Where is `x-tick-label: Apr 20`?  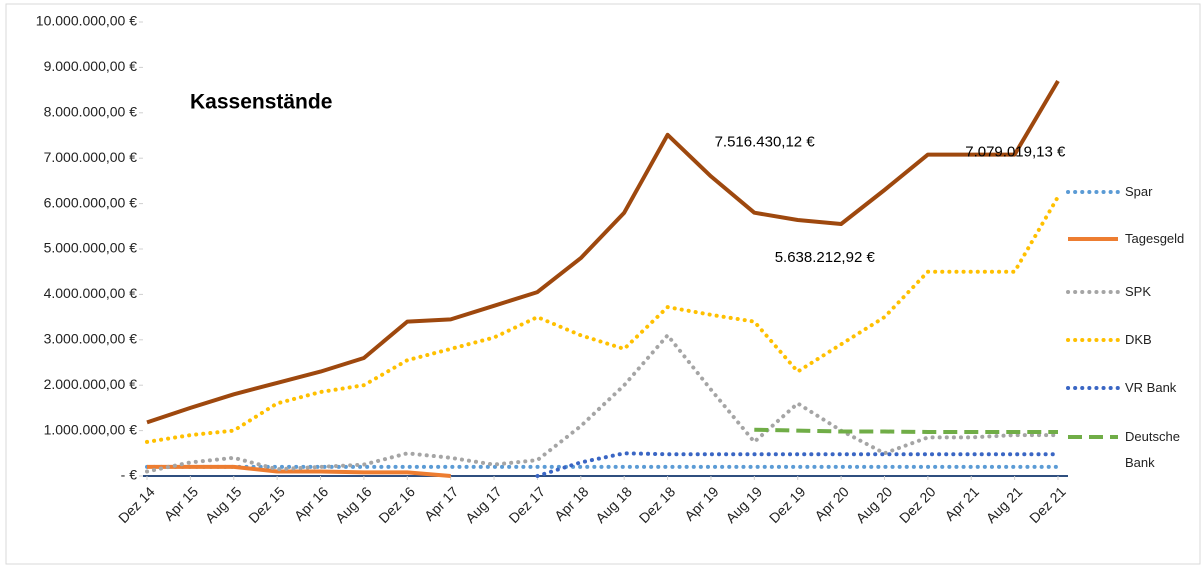
x-tick-label: Apr 20 is located at coordinates (831, 503).